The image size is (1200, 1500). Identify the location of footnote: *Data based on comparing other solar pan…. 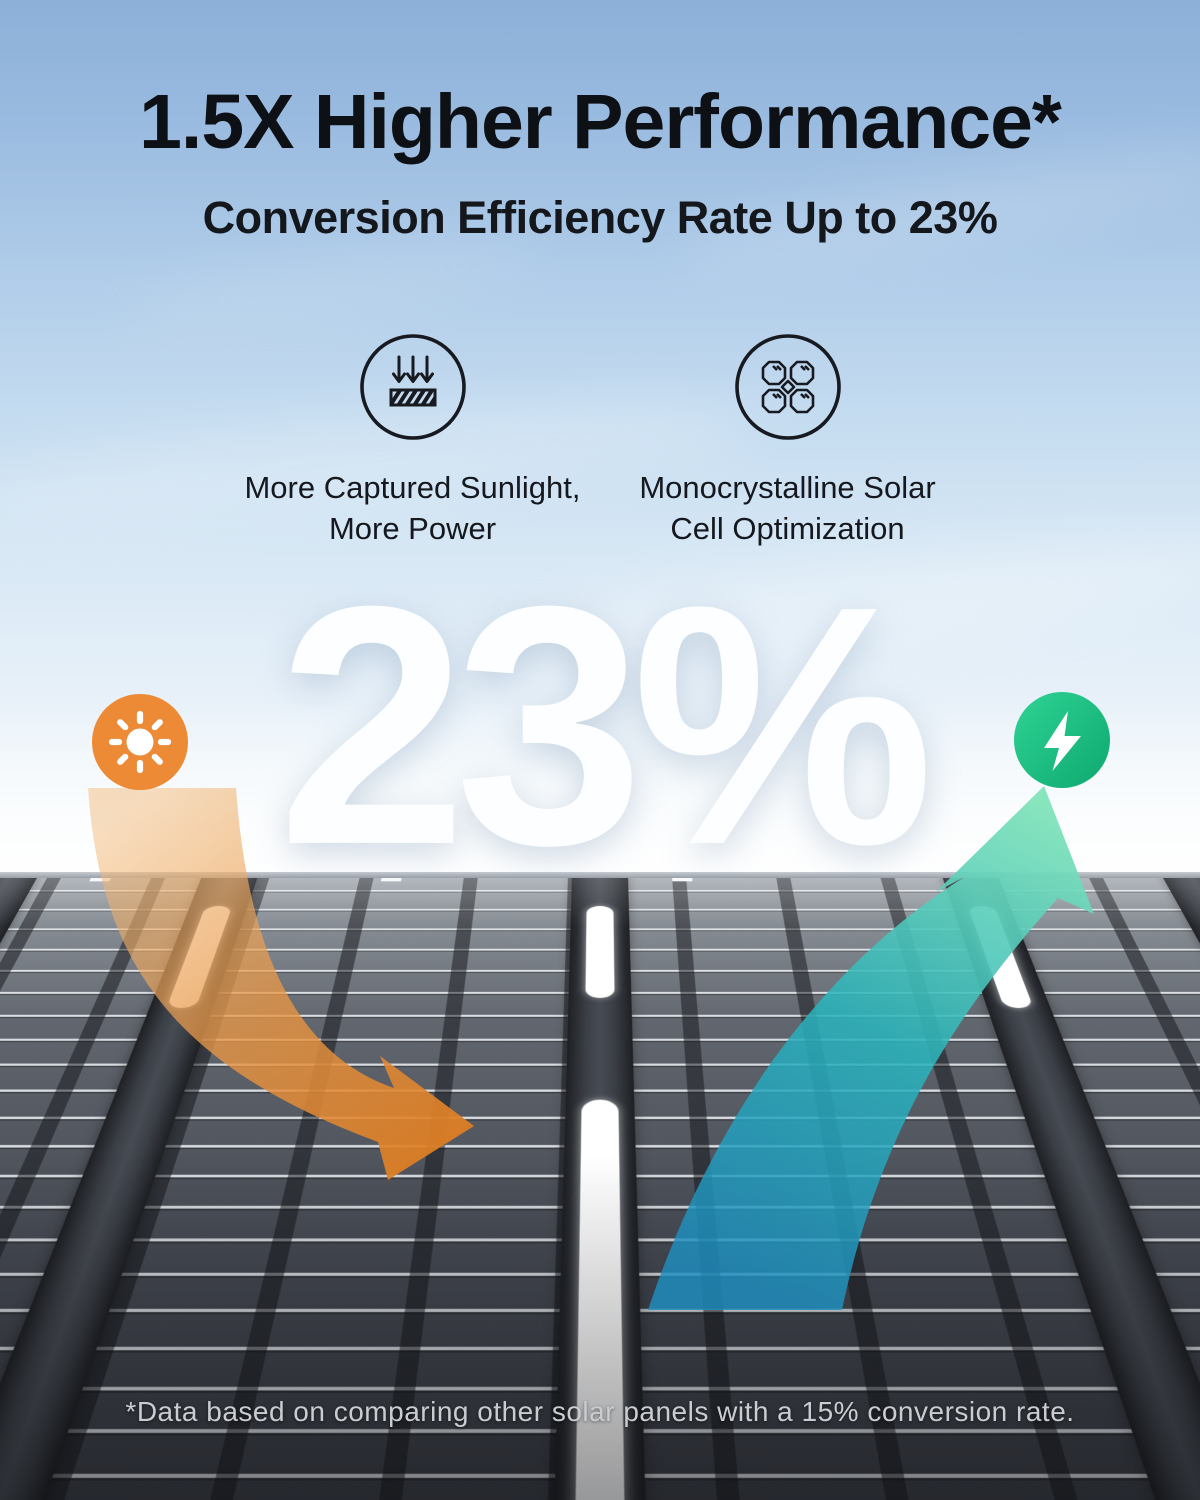
(600, 1411).